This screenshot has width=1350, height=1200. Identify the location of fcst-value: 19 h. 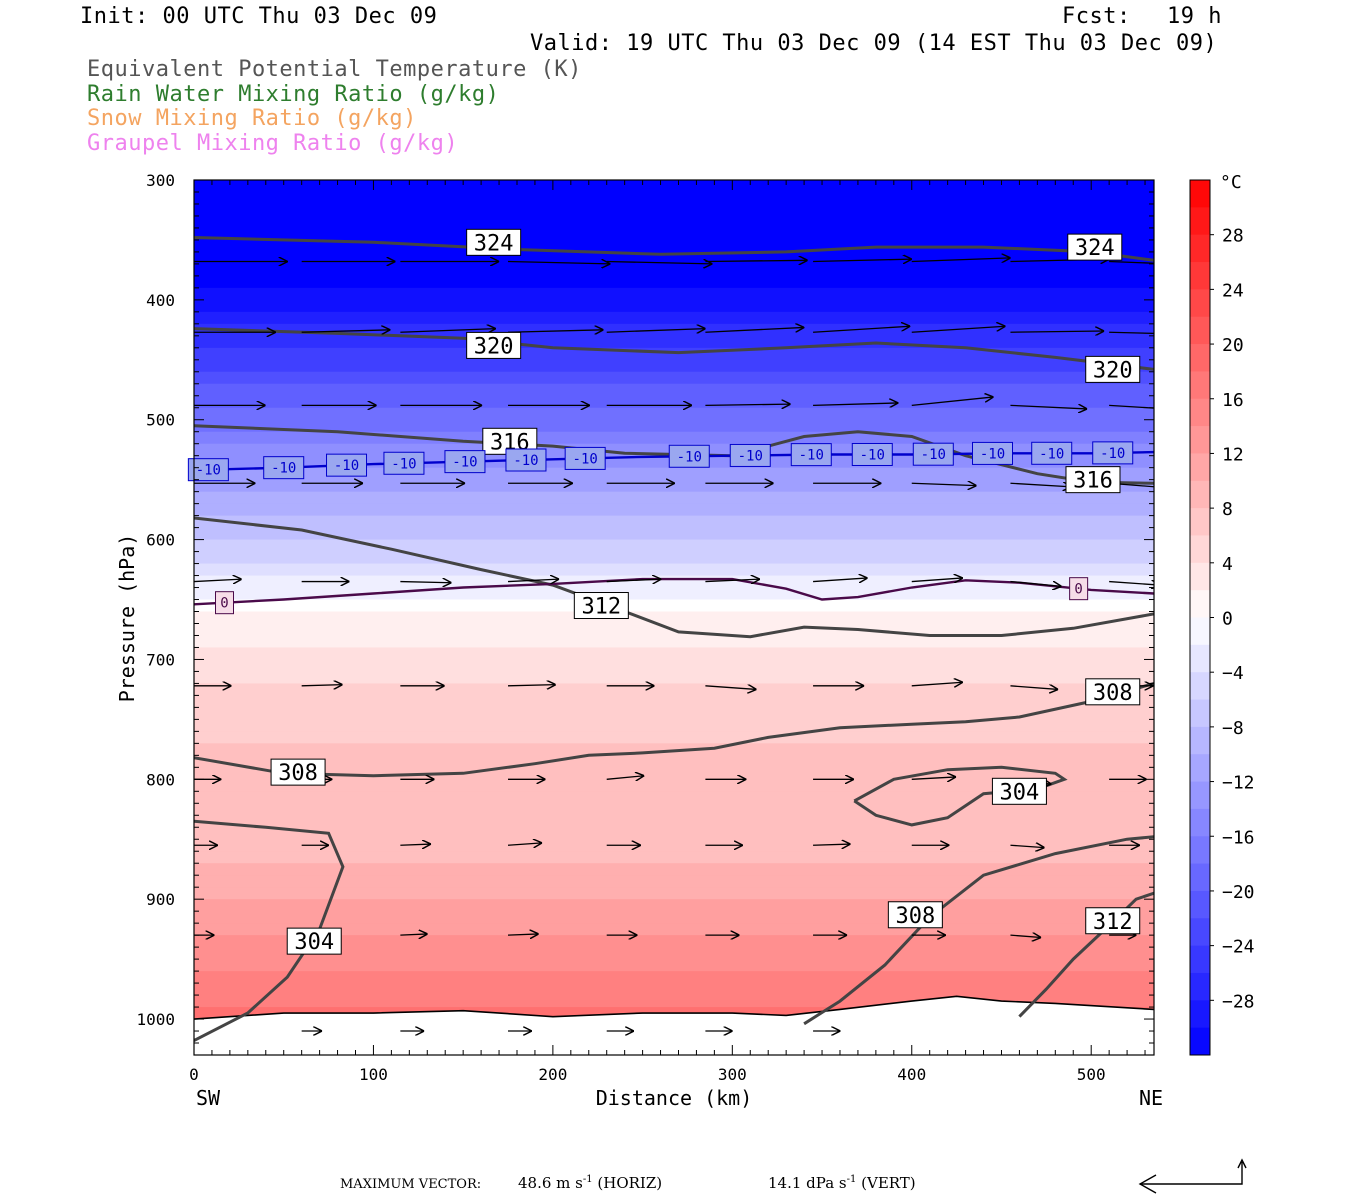
(1194, 16).